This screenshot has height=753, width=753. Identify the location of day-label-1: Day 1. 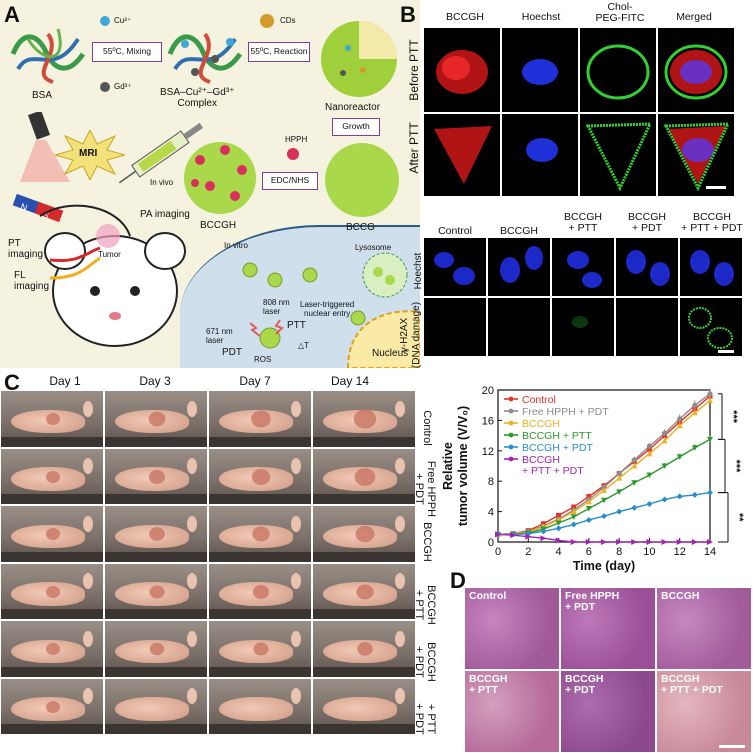
(65, 381).